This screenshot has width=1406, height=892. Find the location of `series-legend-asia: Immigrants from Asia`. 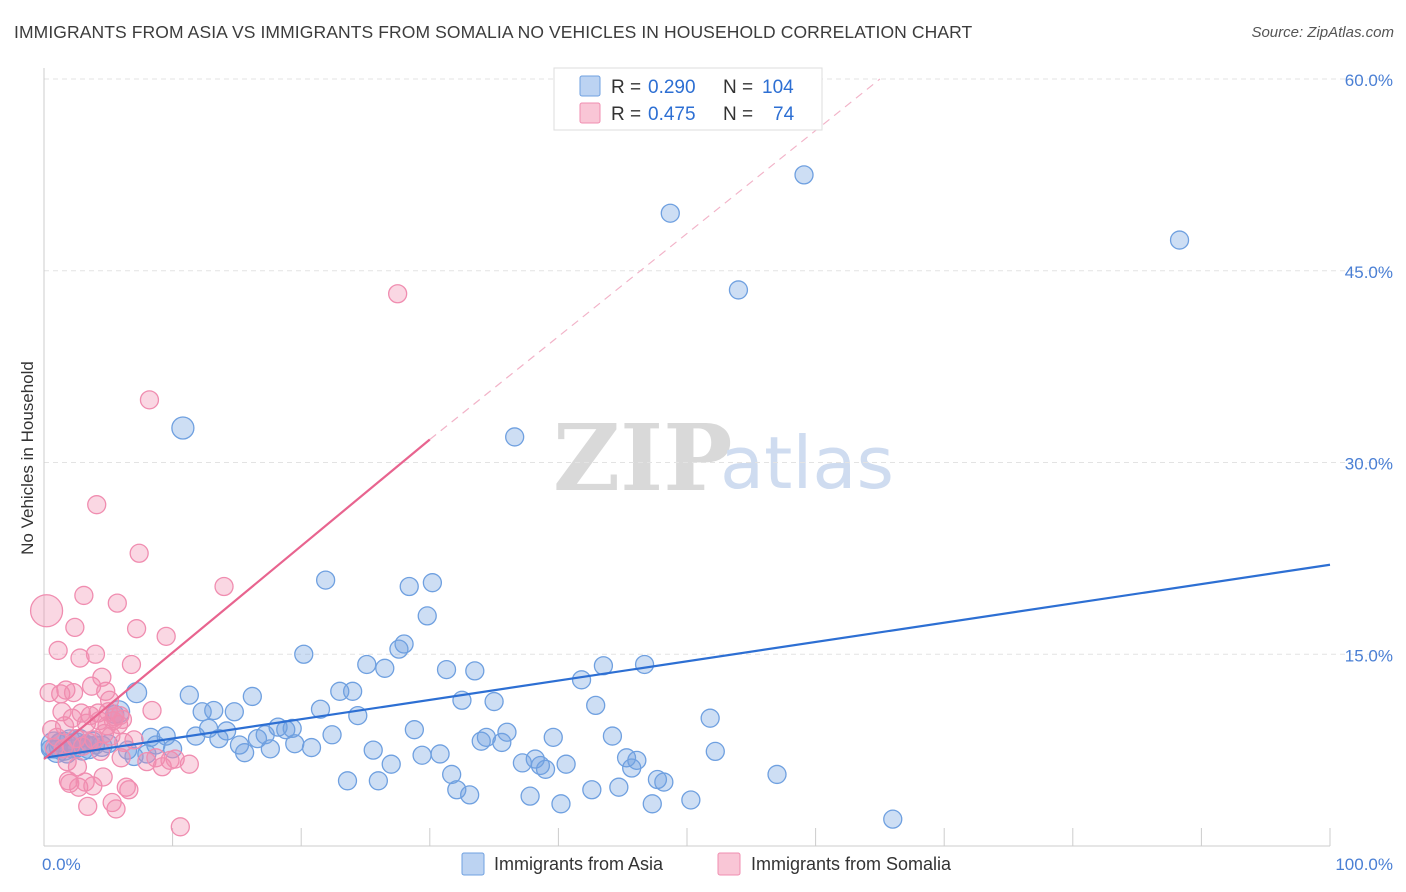

series-legend-asia: Immigrants from Asia is located at coordinates (579, 864).